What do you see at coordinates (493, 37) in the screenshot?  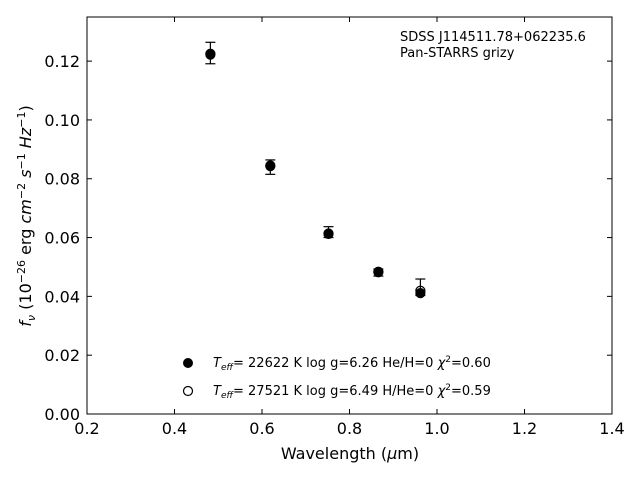 I see `annotation-object-name: SDSS J114511.78+062235.6` at bounding box center [493, 37].